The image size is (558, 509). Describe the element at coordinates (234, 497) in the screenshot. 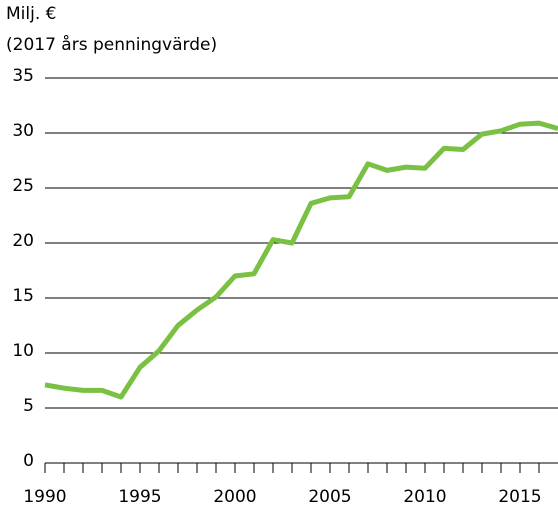

I see `x-tick-label: 2000` at that location.